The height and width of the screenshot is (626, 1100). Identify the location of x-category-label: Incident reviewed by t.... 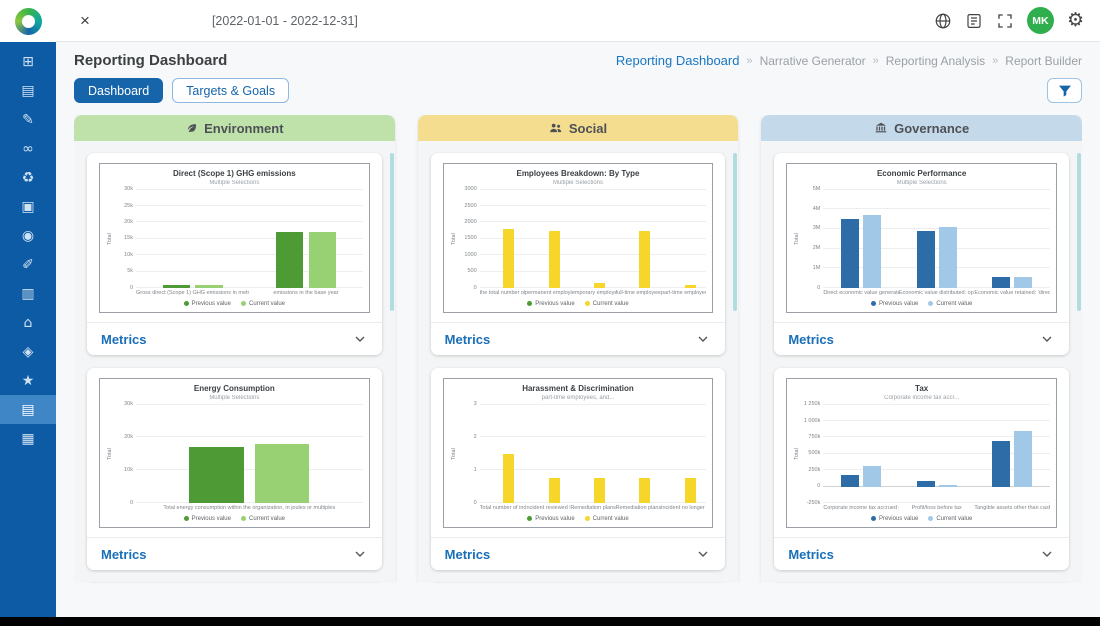
(547, 508).